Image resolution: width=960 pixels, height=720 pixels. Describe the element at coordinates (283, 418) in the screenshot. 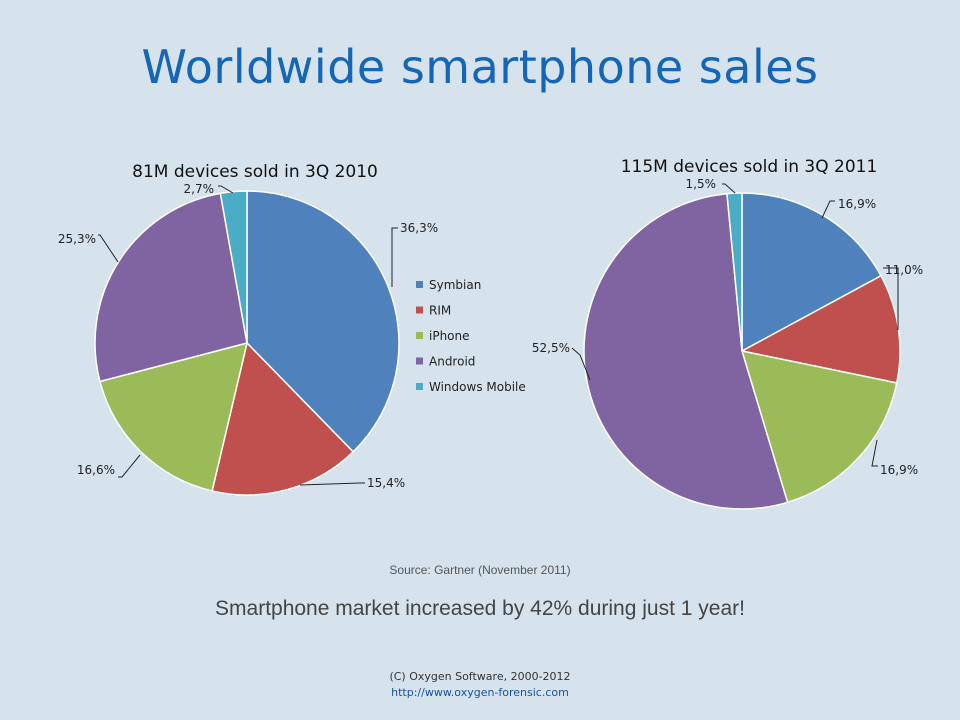

I see `pie-1-slice-rim` at that location.